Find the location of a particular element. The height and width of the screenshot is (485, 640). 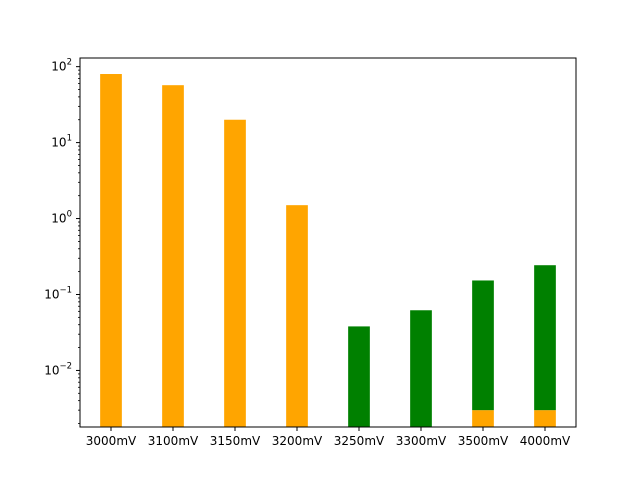

x-tick-label: 3300mV is located at coordinates (421, 441).